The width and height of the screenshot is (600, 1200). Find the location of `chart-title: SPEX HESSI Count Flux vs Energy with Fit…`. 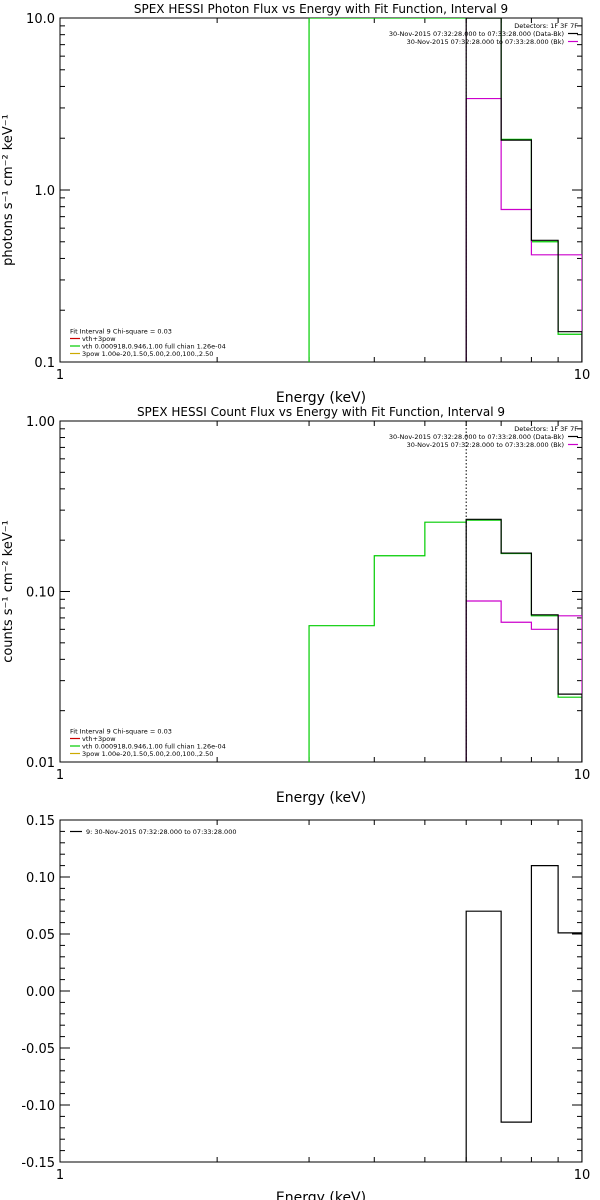

chart-title: SPEX HESSI Count Flux vs Energy with Fit… is located at coordinates (321, 412).